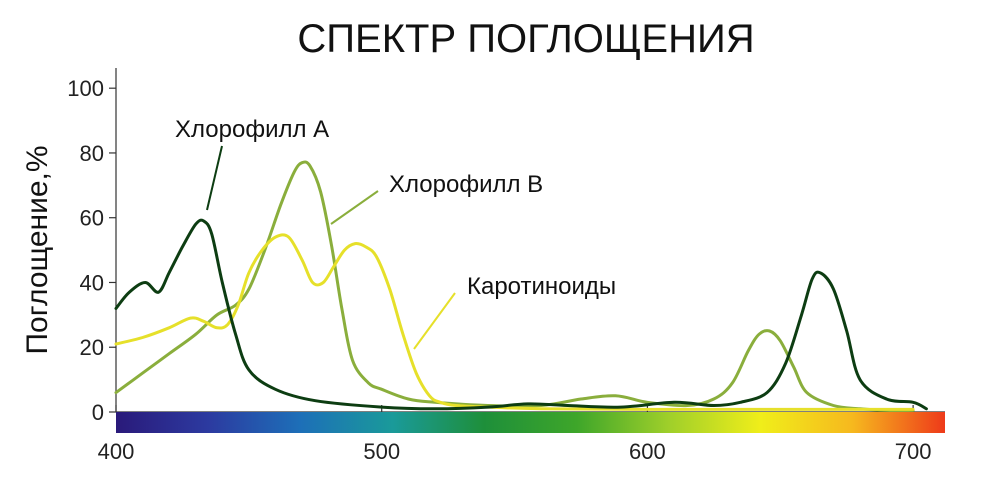 This screenshot has height=483, width=1000. What do you see at coordinates (85, 88) in the screenshot?
I see `y-tick-label: 100` at bounding box center [85, 88].